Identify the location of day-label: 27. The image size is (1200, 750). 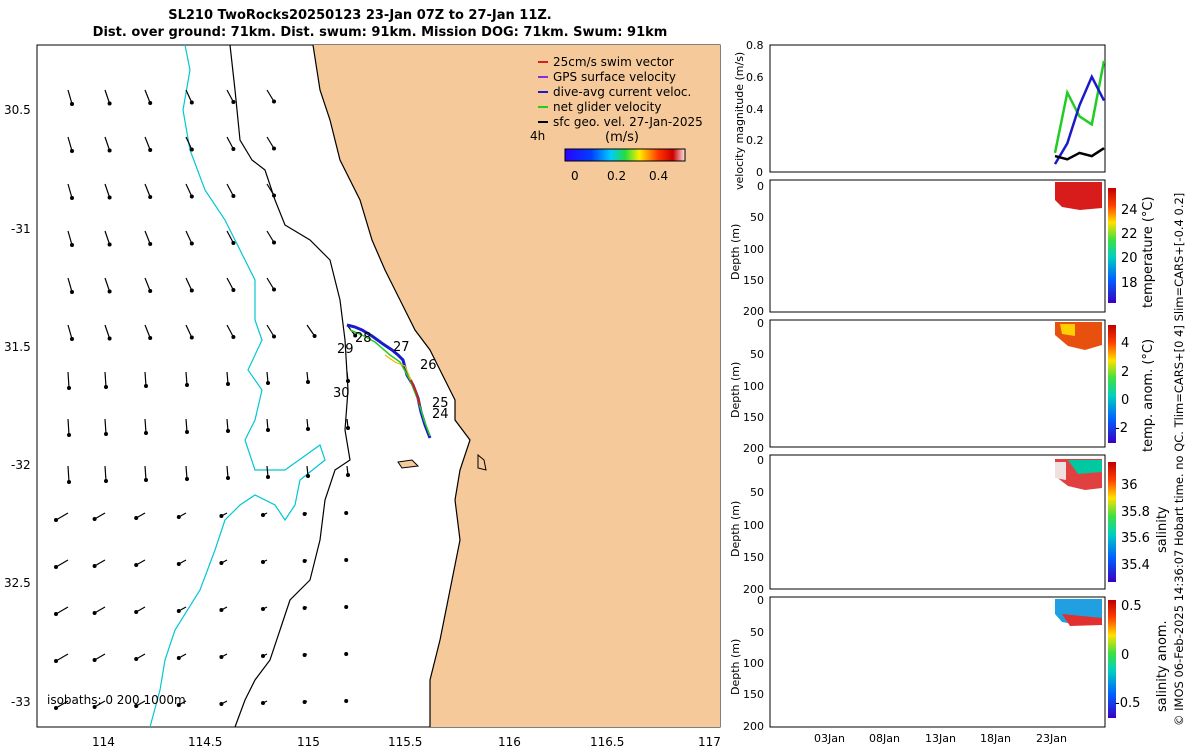
(401, 347).